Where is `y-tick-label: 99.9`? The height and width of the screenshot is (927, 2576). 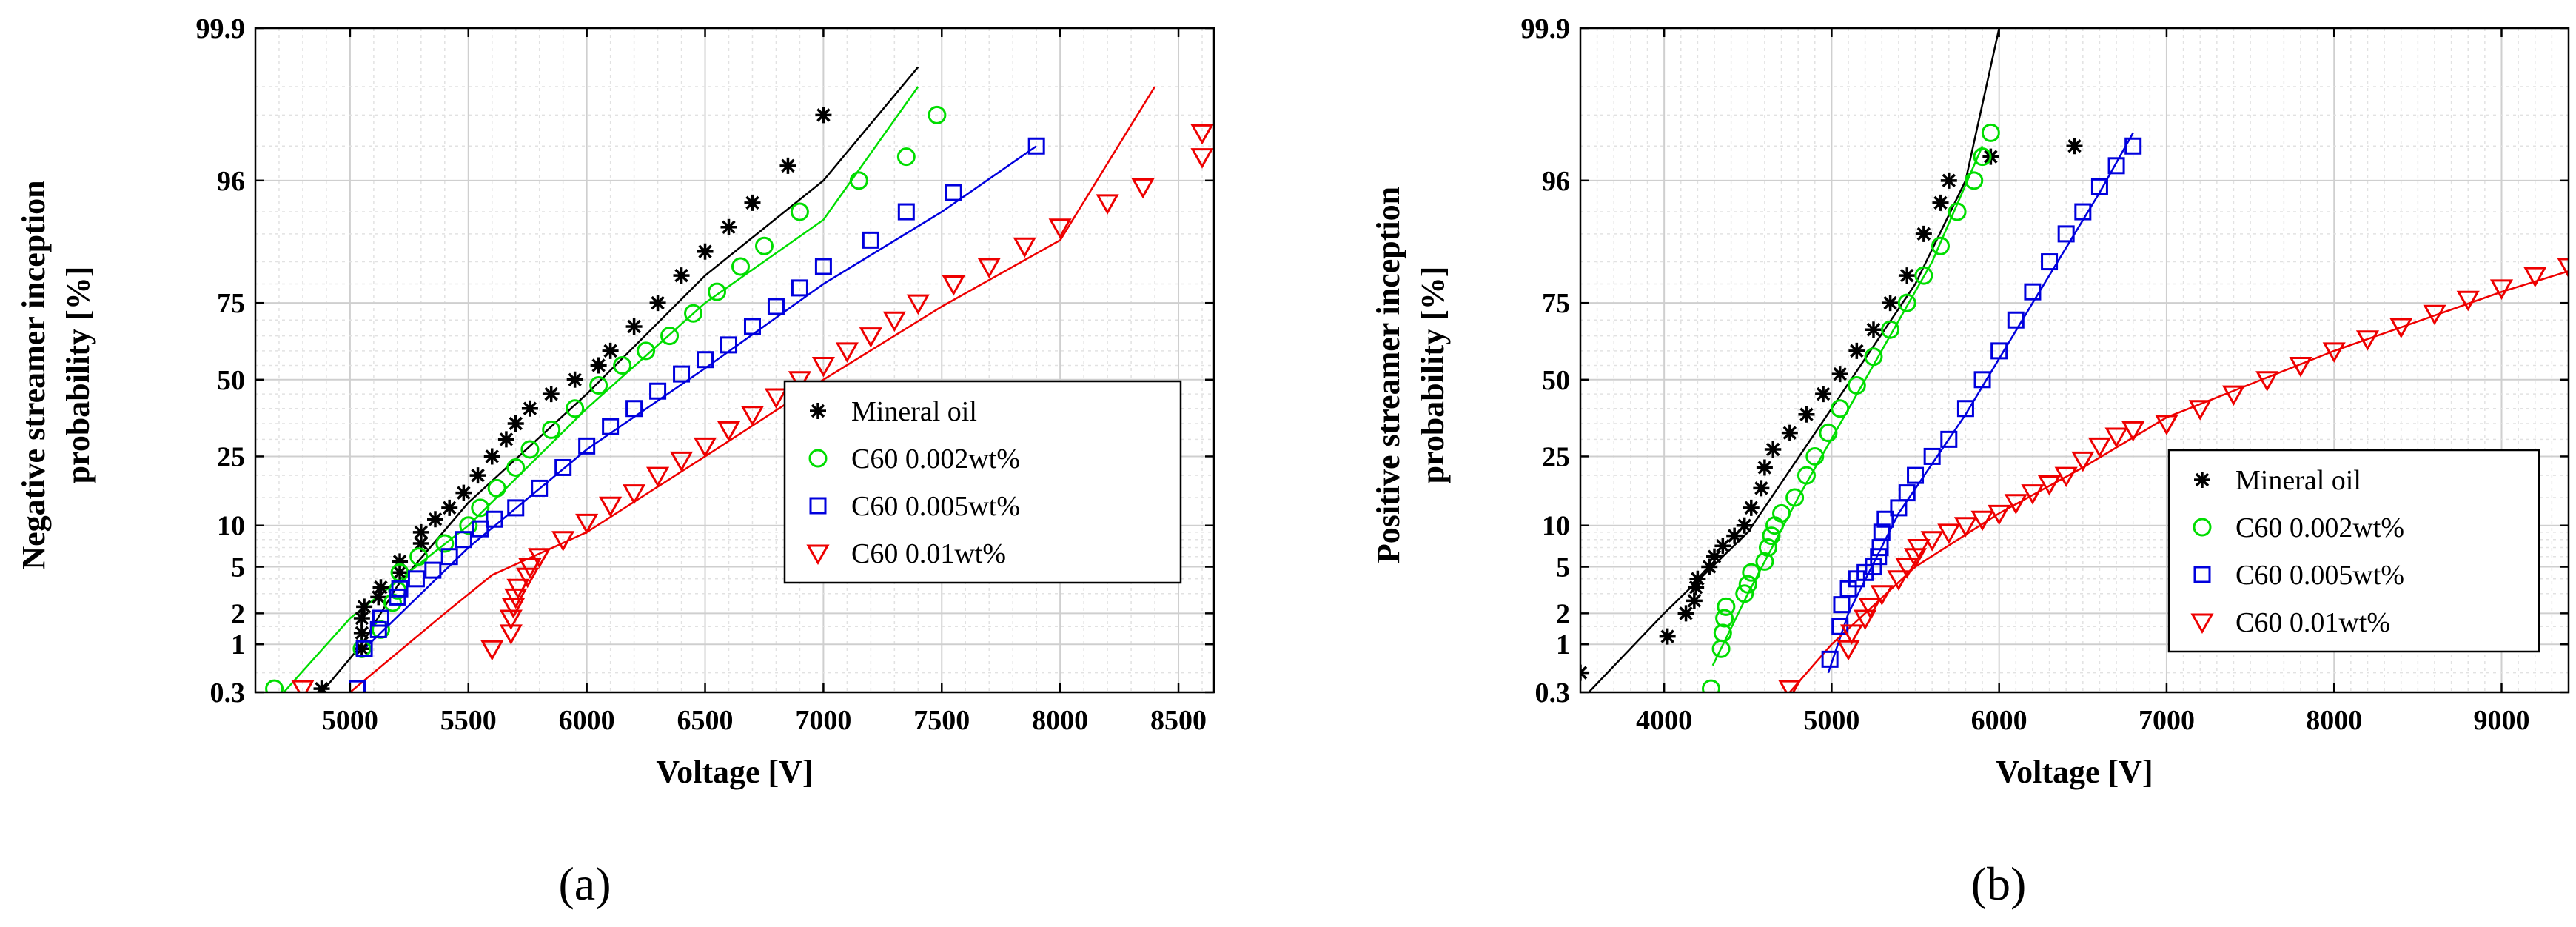
y-tick-label: 99.9 is located at coordinates (221, 29).